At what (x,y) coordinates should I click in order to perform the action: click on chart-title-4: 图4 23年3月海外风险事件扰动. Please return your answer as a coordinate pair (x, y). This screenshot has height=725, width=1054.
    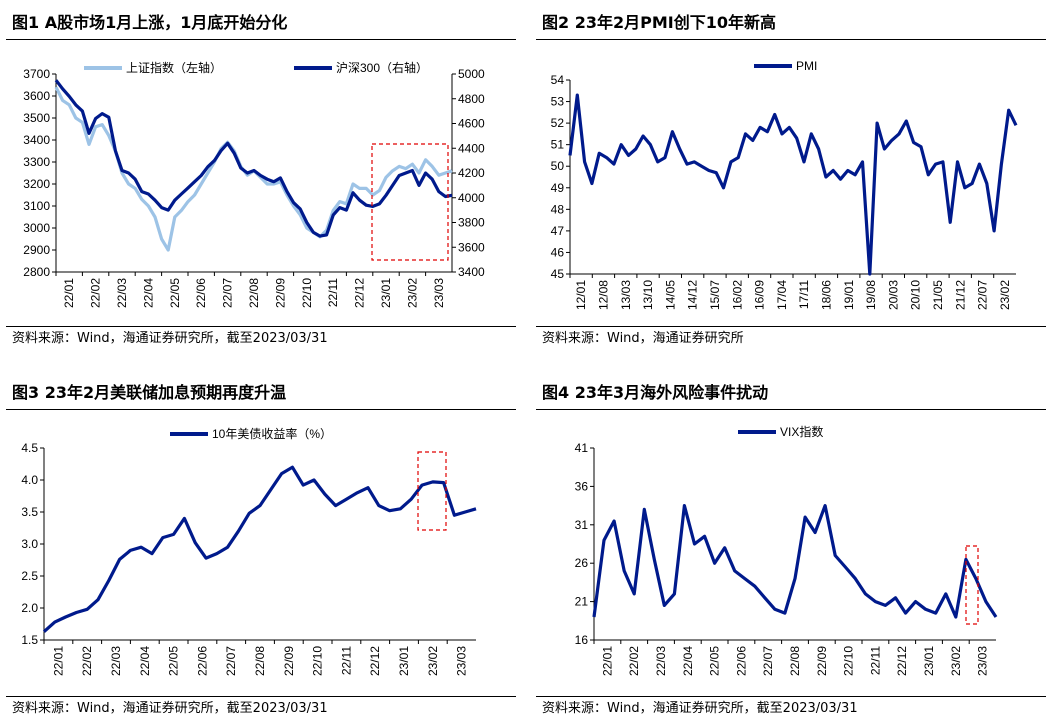
    Looking at the image, I should click on (791, 393).